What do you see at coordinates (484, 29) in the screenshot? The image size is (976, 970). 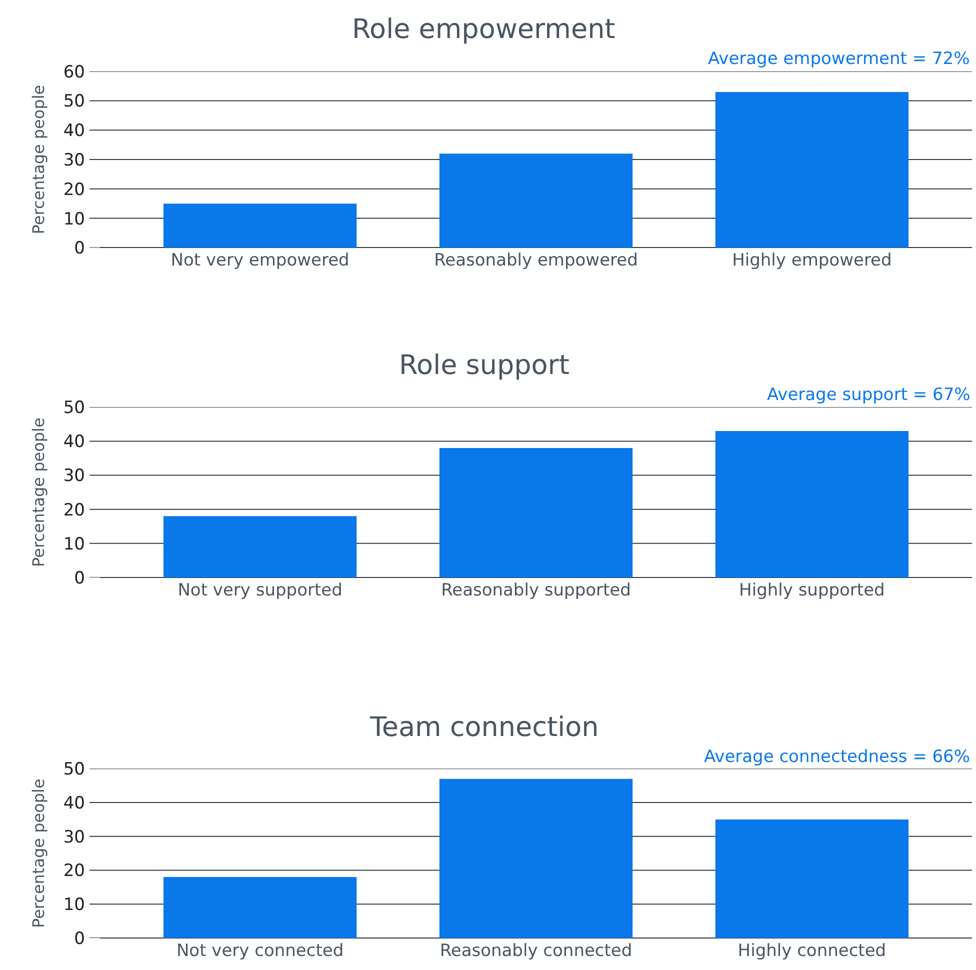 I see `chart-title: Role empowerment` at bounding box center [484, 29].